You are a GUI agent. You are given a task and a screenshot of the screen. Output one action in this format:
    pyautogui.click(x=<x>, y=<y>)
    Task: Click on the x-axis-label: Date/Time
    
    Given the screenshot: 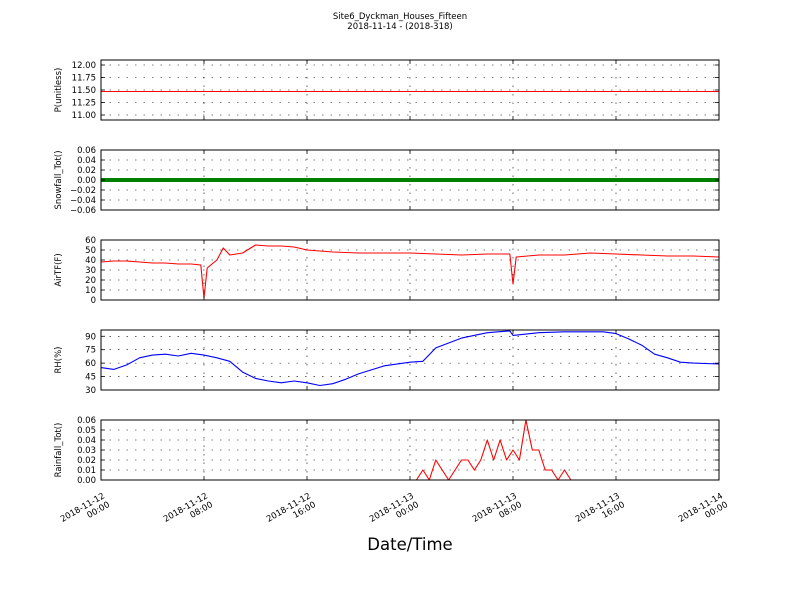 What is the action you would take?
    pyautogui.click(x=409, y=544)
    